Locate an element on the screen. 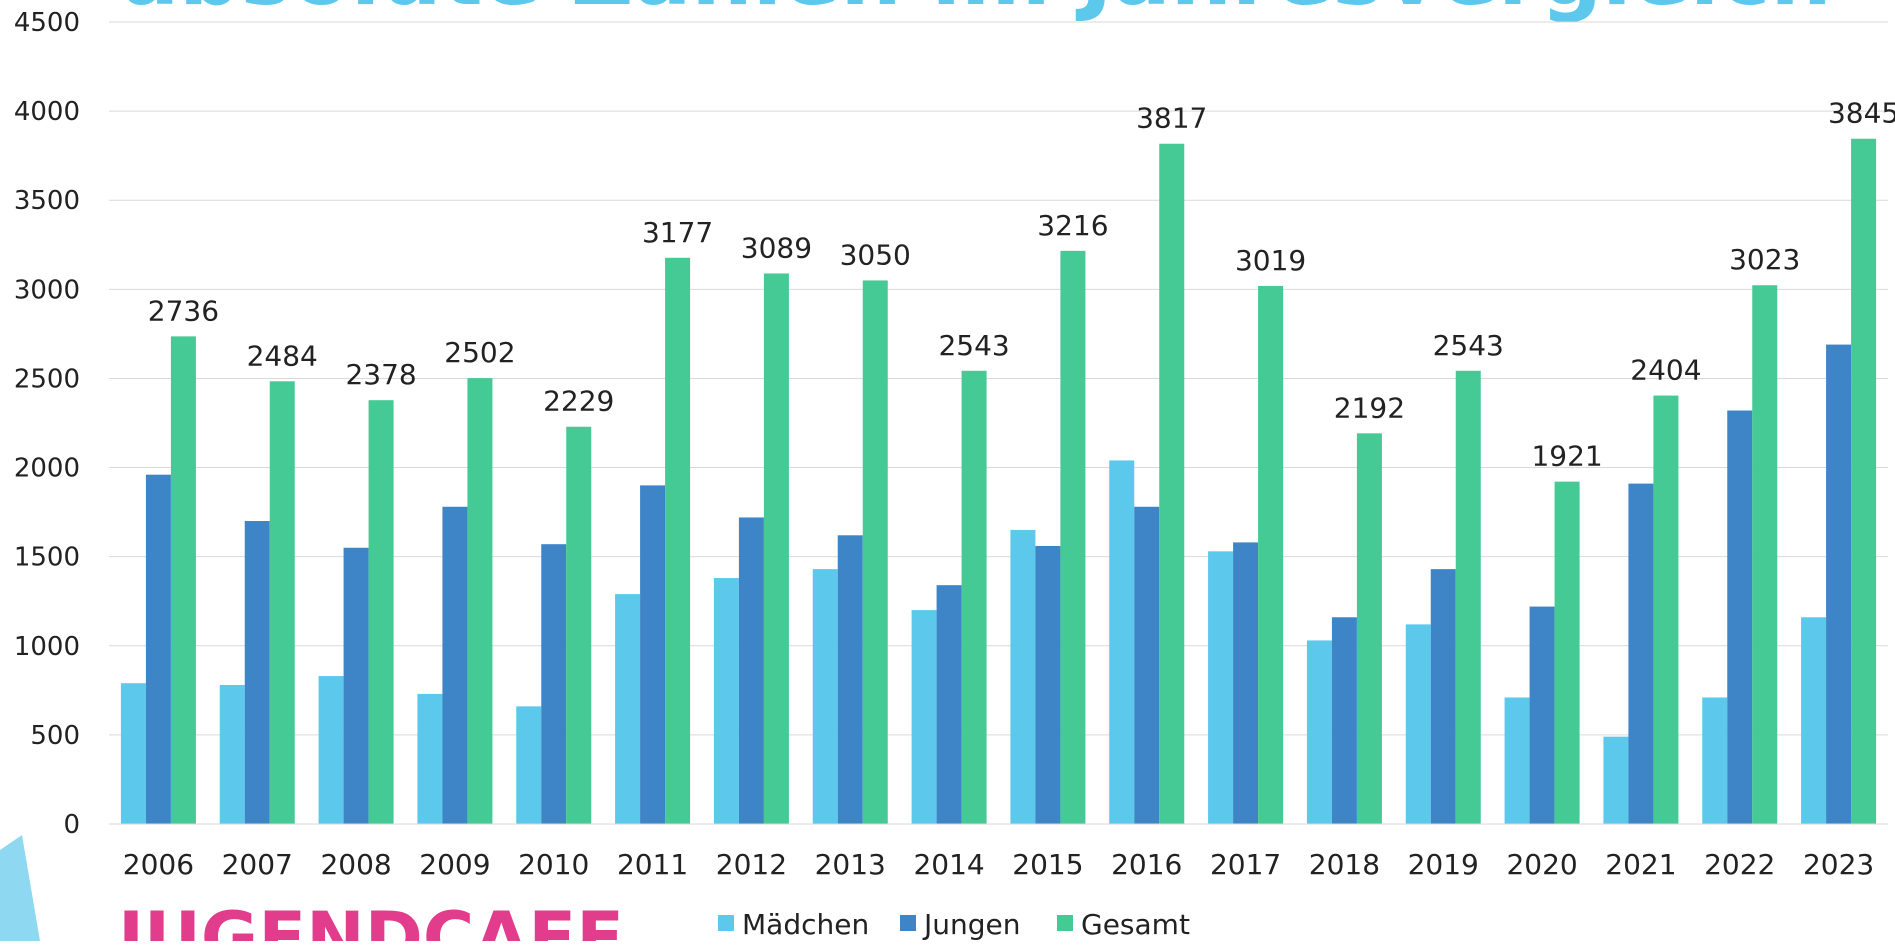 The width and height of the screenshot is (1895, 945). y-tick-label: 2500 is located at coordinates (47, 379).